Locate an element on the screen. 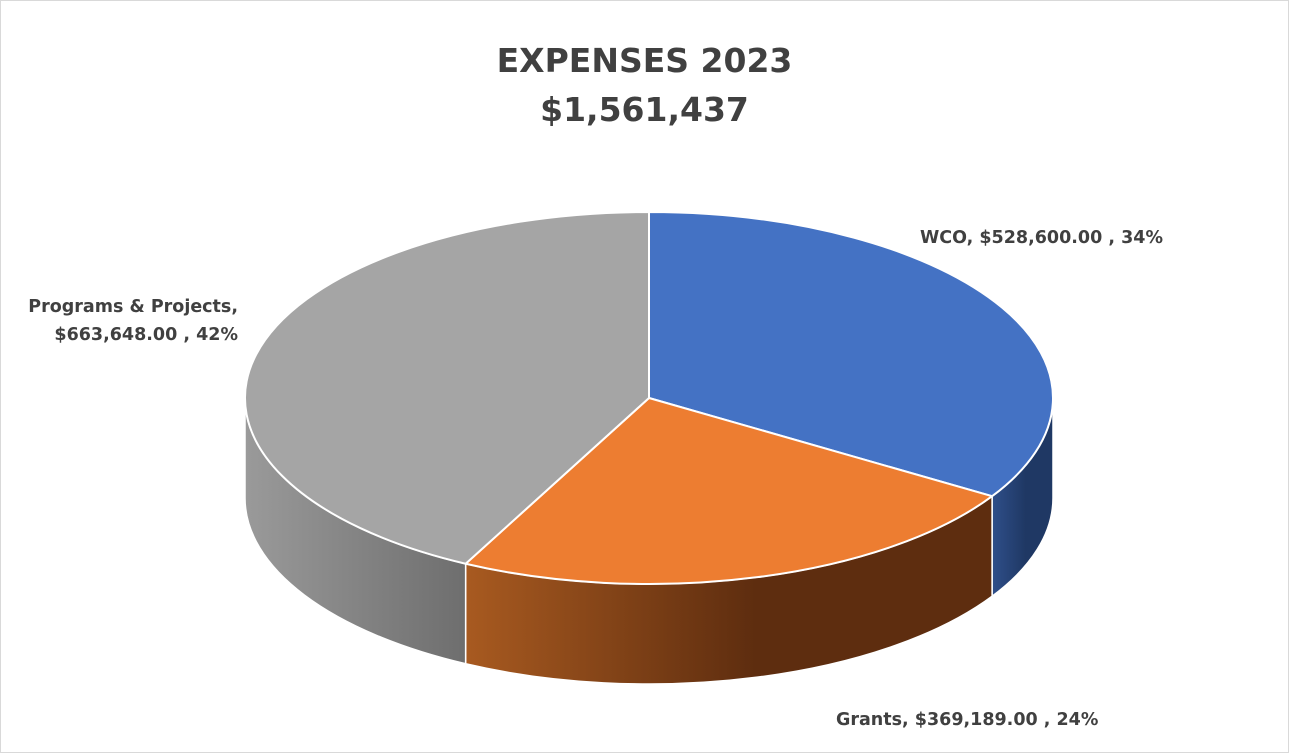 This screenshot has width=1289, height=753. pie-slice-wco is located at coordinates (851, 354).